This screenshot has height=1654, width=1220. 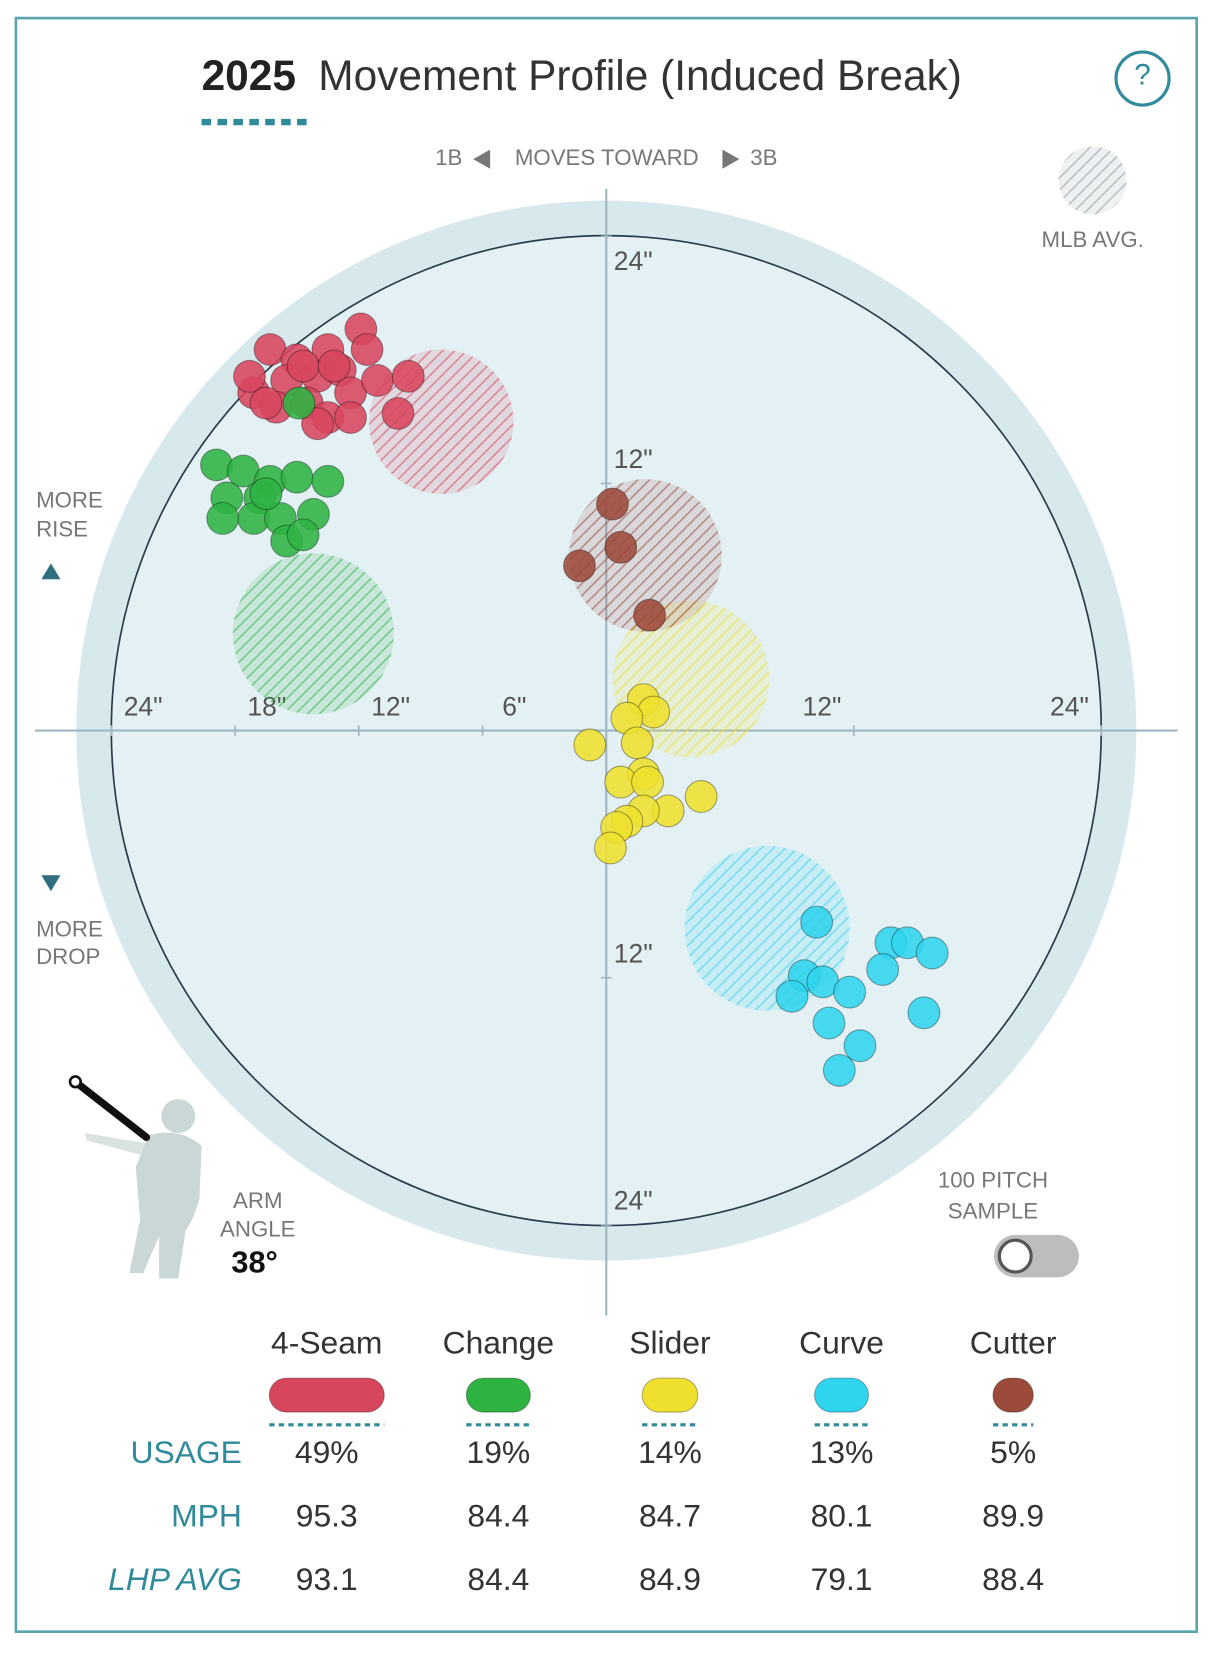 I want to click on pitch-name: Change, so click(x=498, y=1343).